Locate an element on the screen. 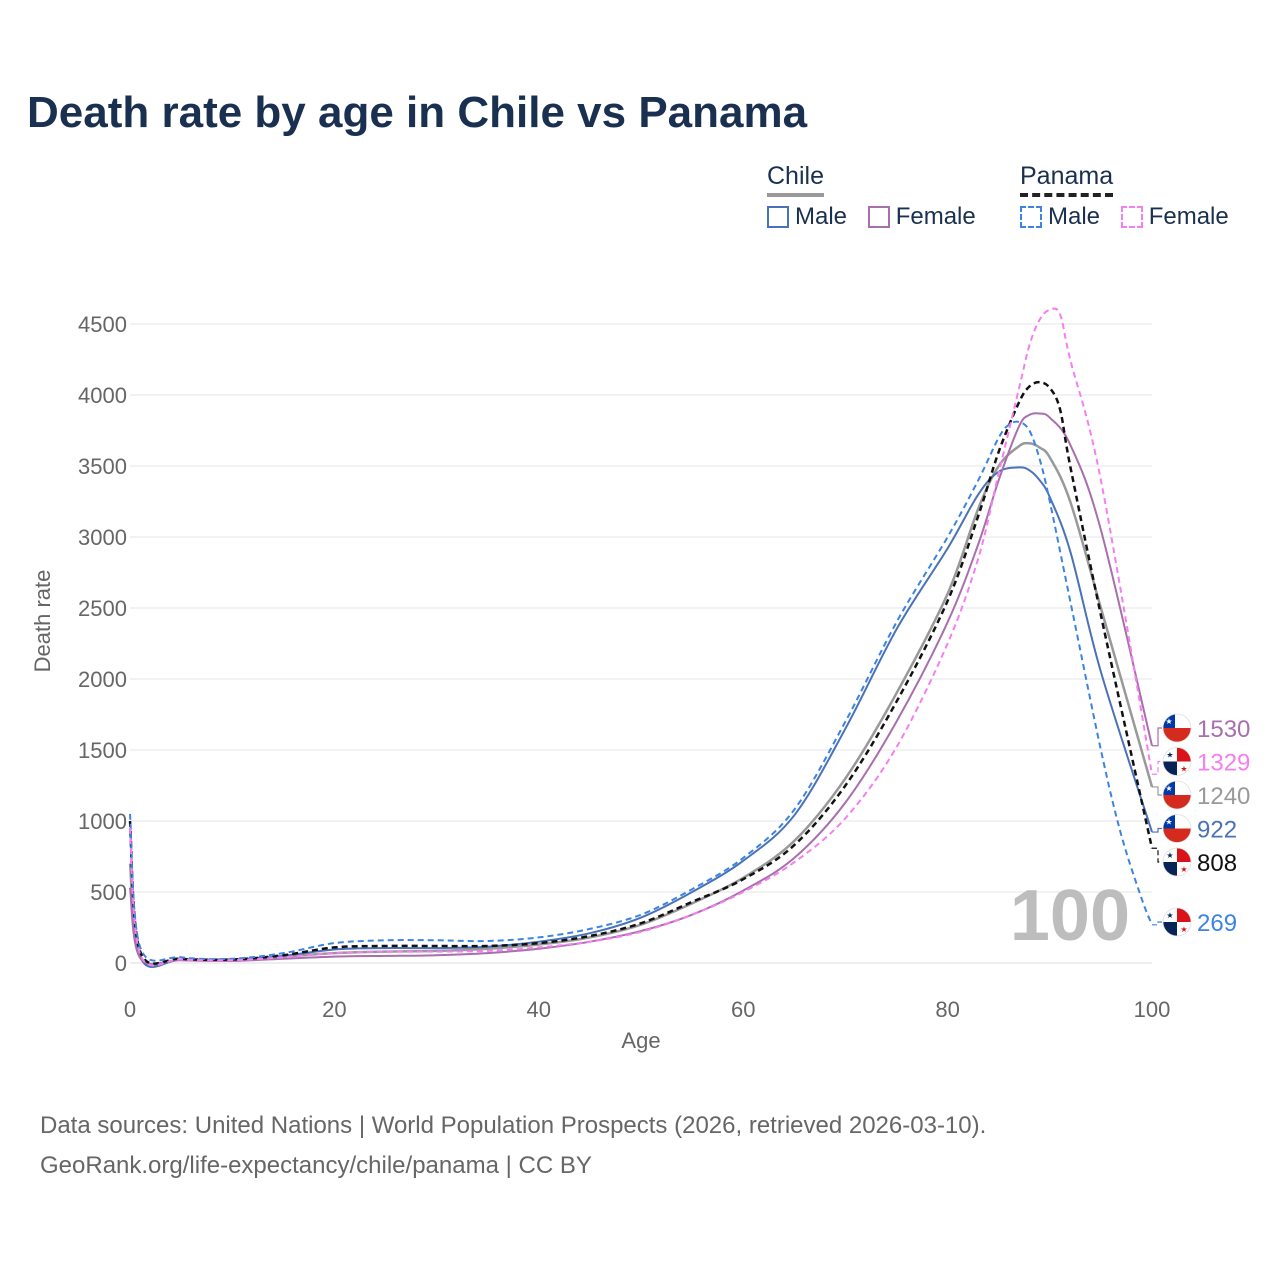  leader-line-chile_male is located at coordinates (1157, 830).